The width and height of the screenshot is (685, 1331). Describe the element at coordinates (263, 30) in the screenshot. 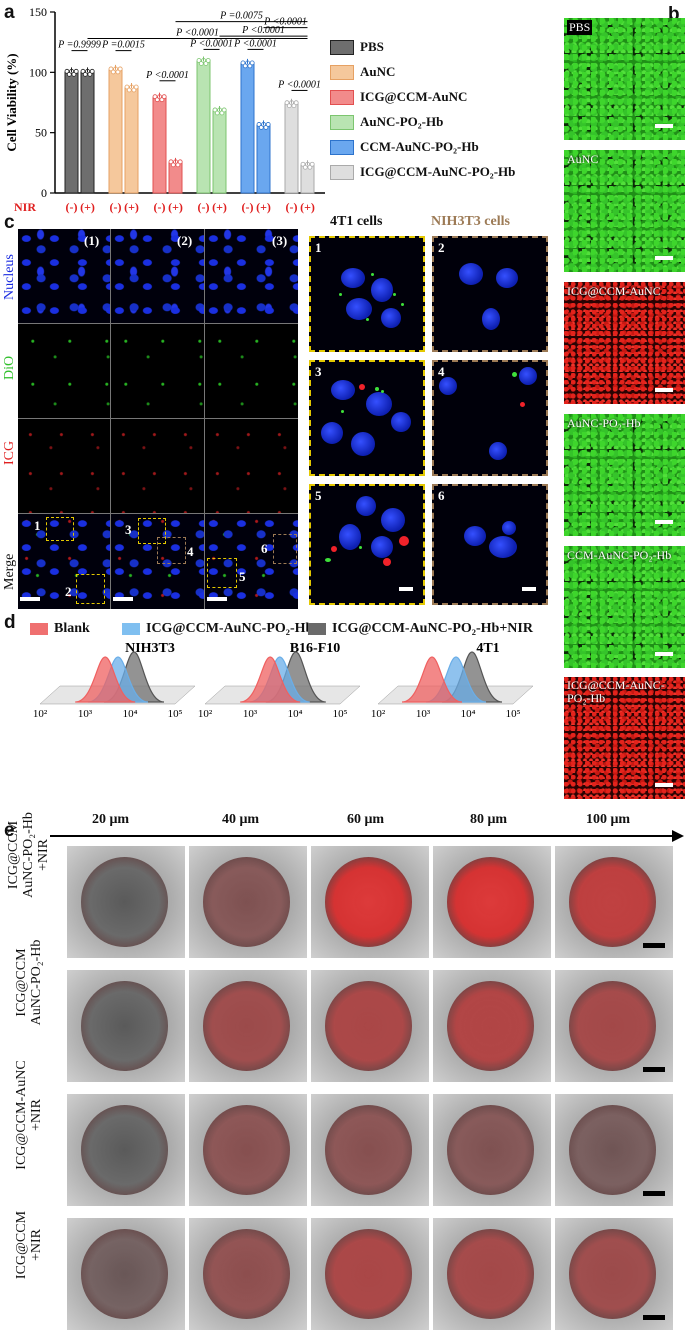

I see `p-bracket-8-label: P <0.0001` at that location.